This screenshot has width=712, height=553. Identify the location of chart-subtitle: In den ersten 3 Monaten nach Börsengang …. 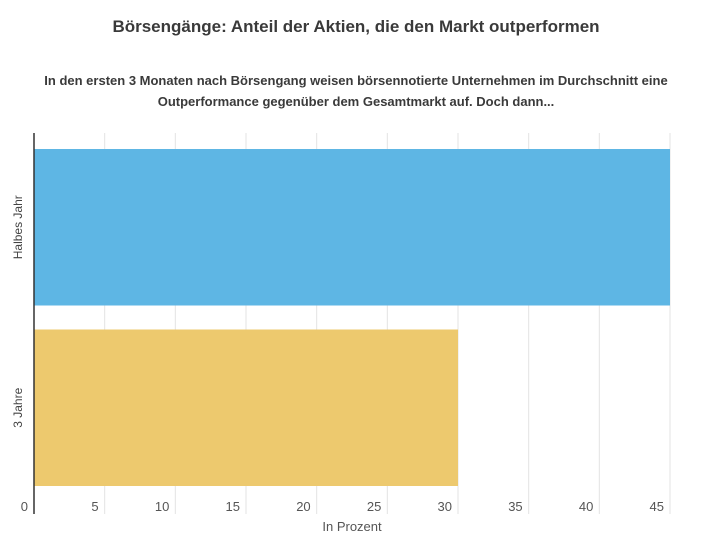
(356, 91).